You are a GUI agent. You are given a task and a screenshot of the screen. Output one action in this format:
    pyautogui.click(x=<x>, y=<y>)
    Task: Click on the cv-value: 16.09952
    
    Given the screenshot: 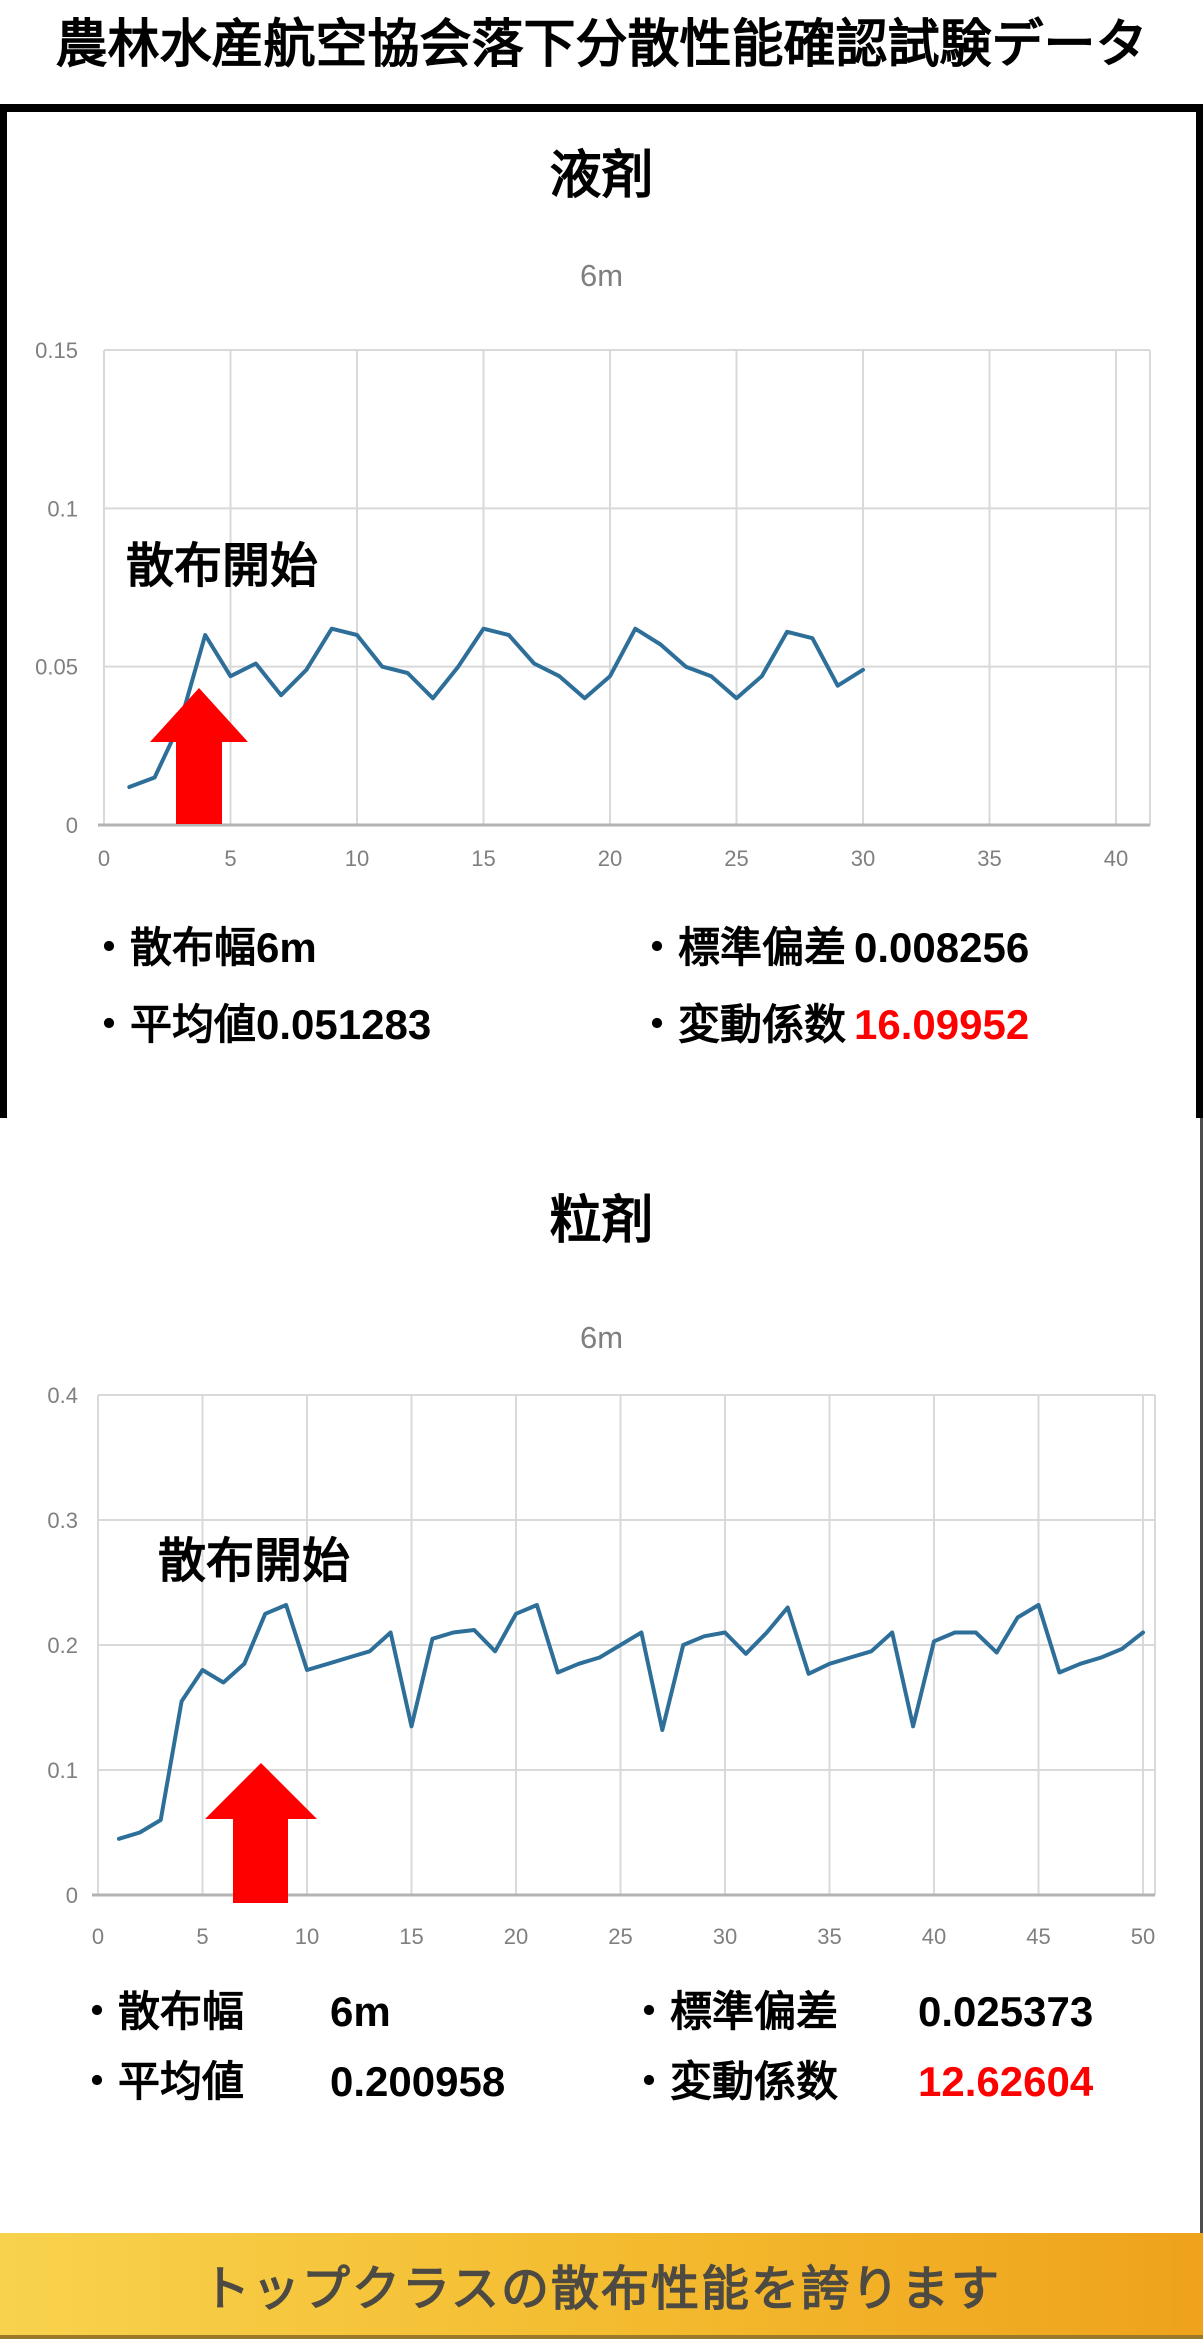 What is the action you would take?
    pyautogui.click(x=942, y=1024)
    